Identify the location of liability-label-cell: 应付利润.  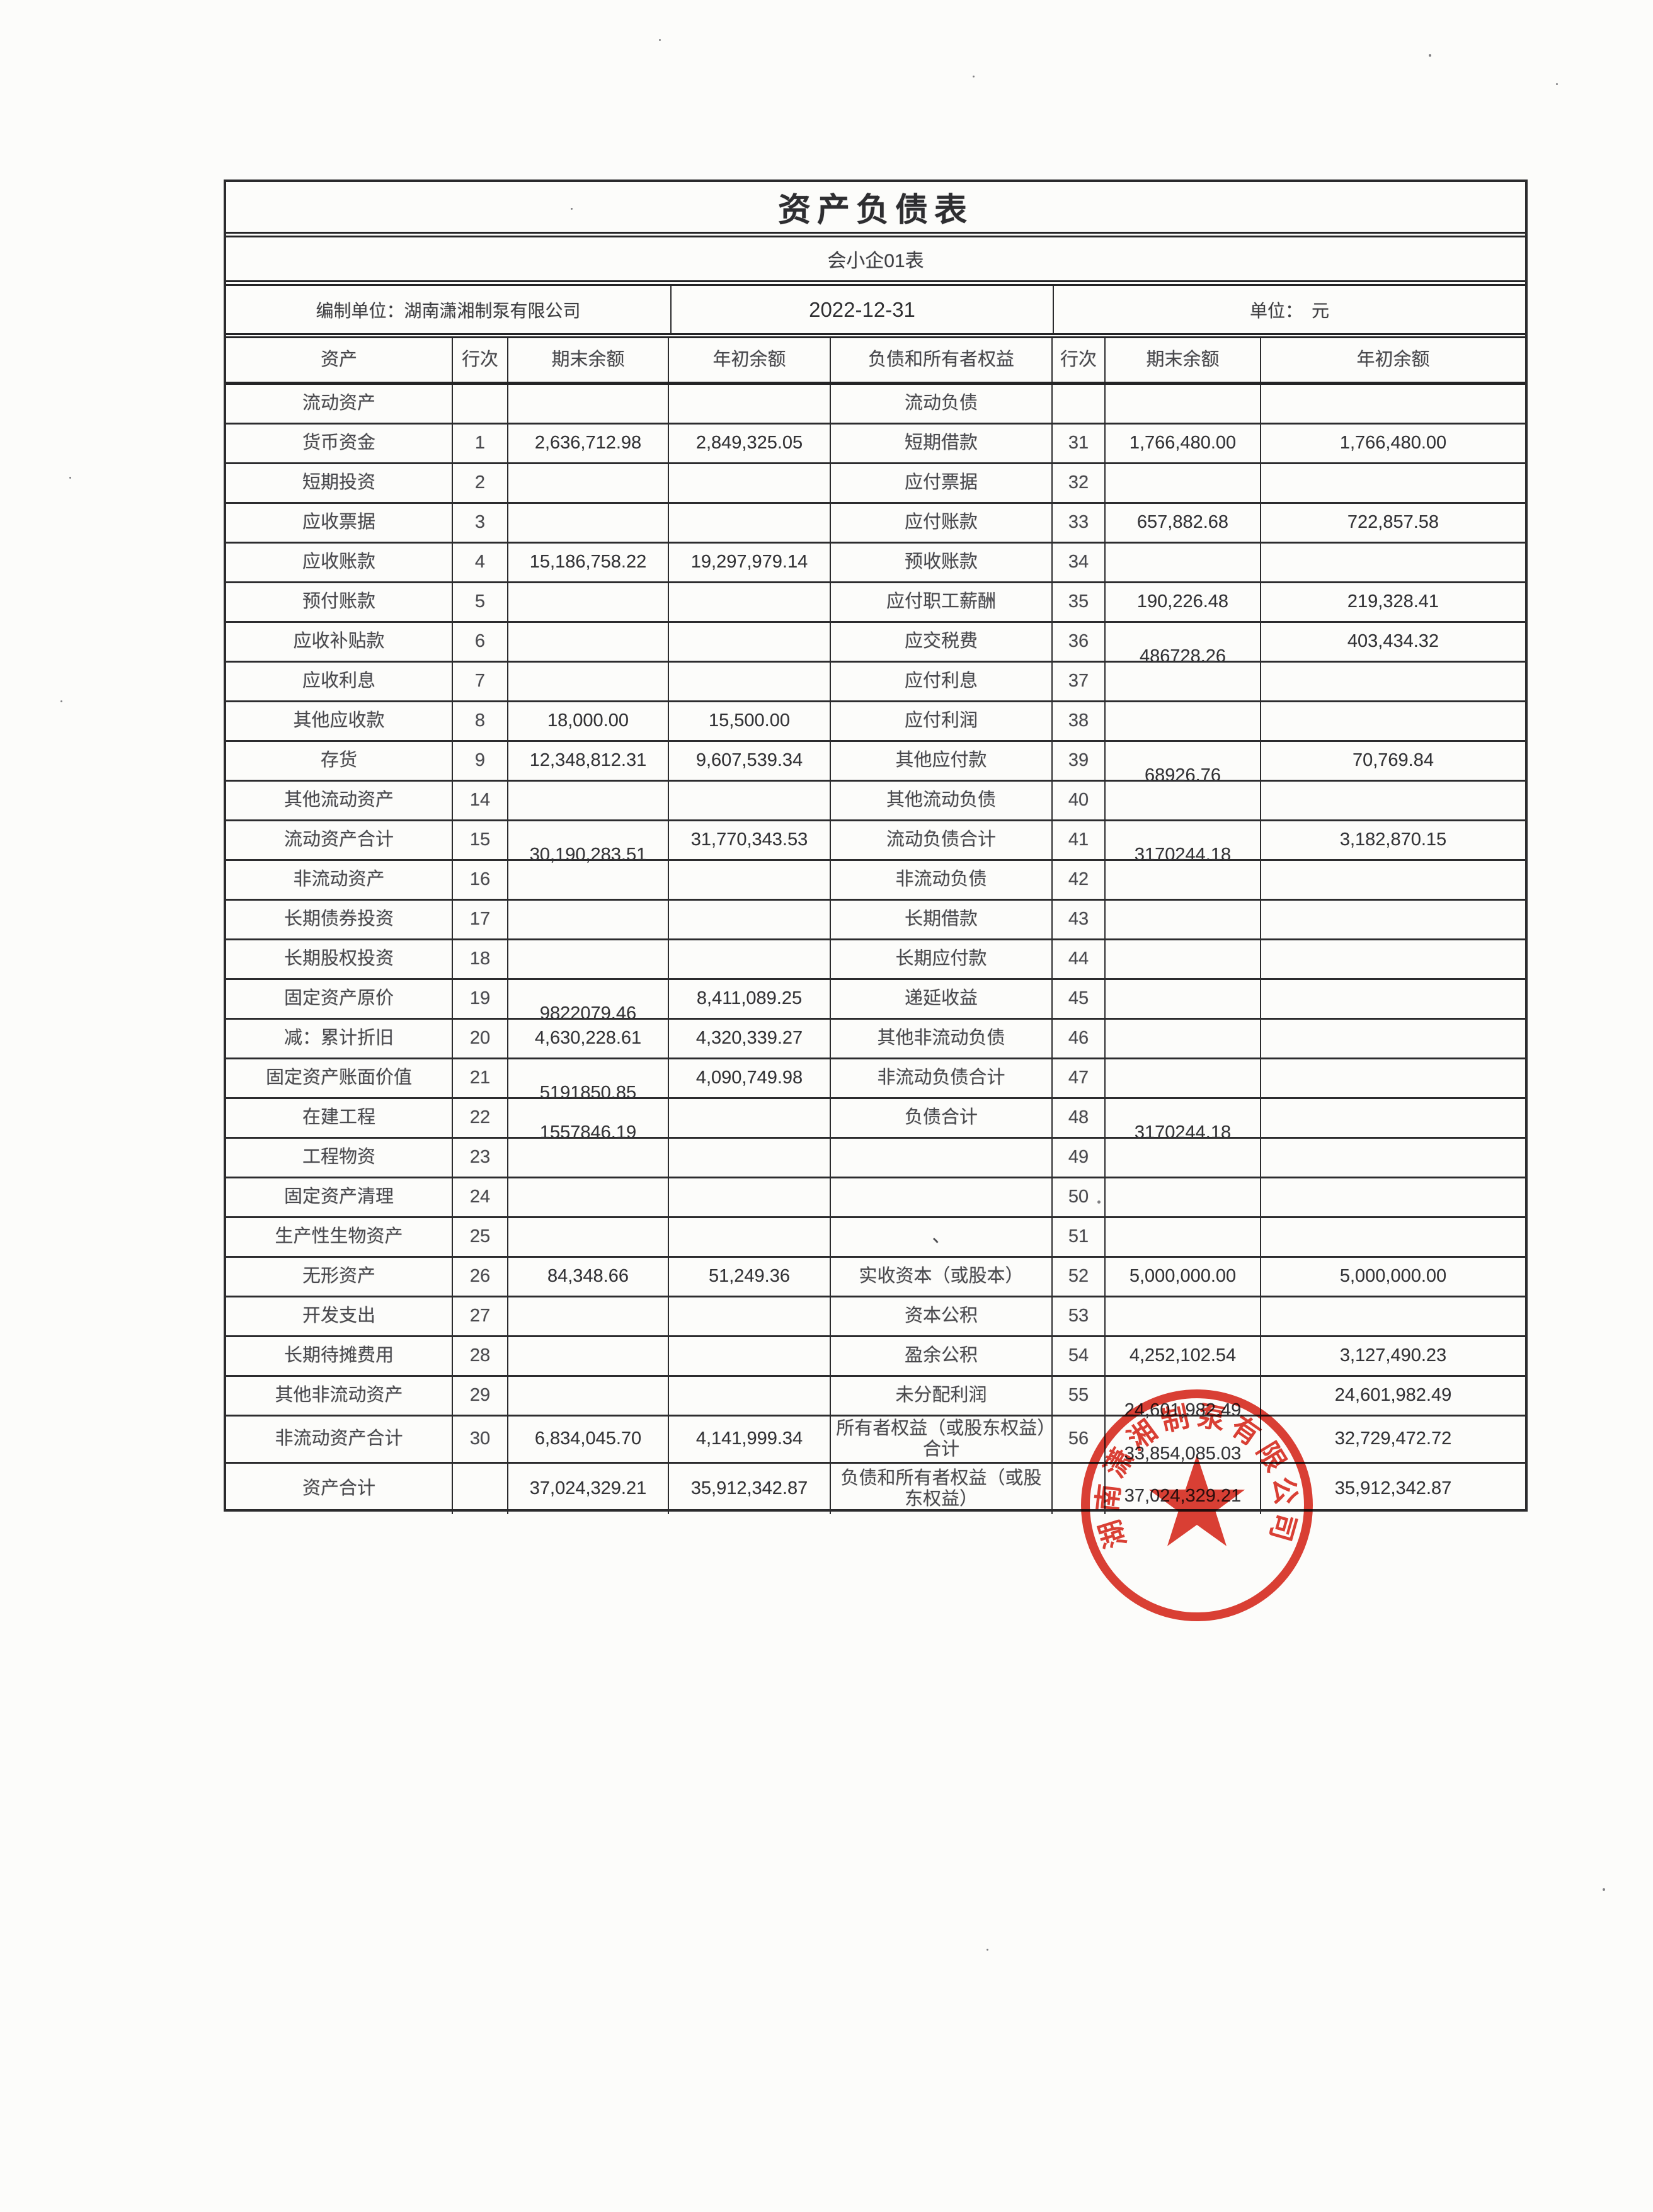
(942, 721).